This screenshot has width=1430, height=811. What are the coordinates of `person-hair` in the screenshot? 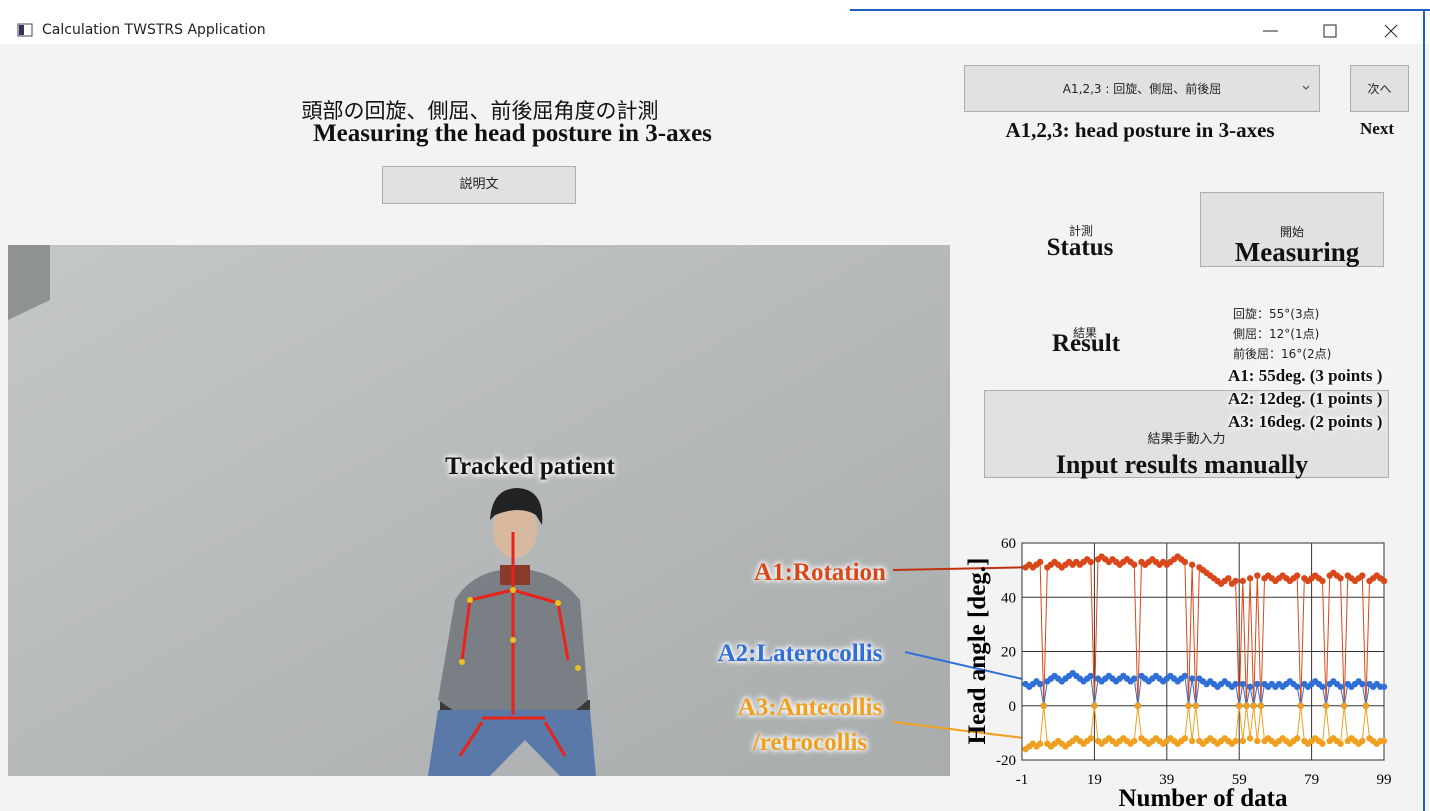 It's located at (516, 506).